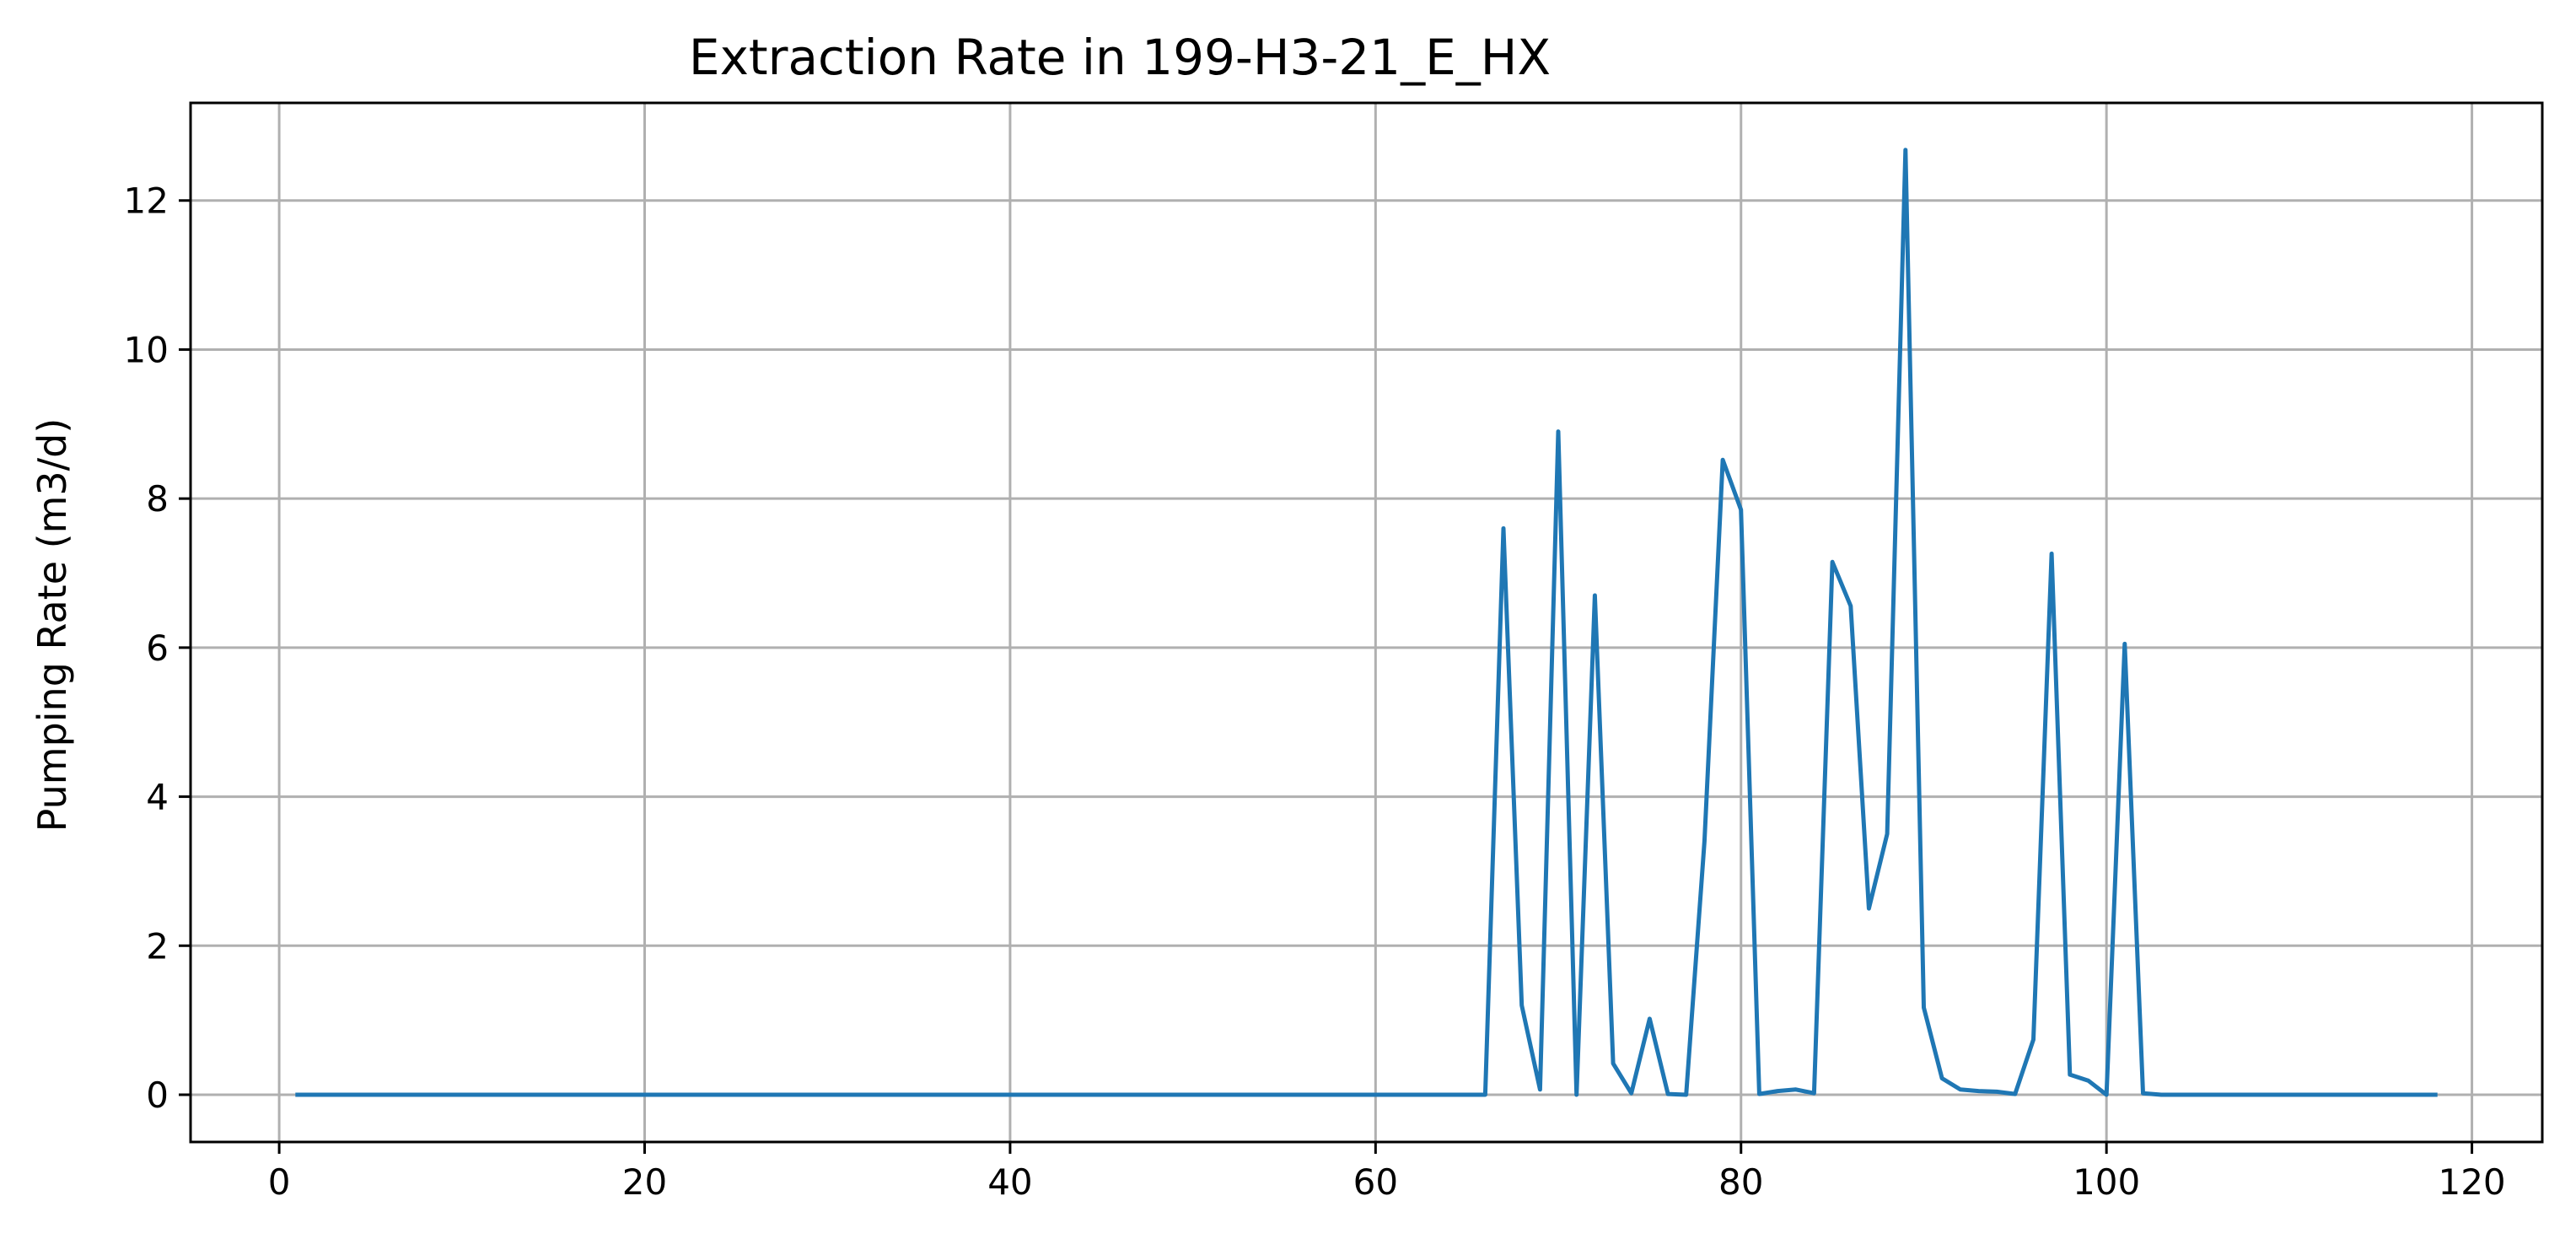 Image resolution: width=2576 pixels, height=1255 pixels. I want to click on y-tick-label: 12, so click(146, 201).